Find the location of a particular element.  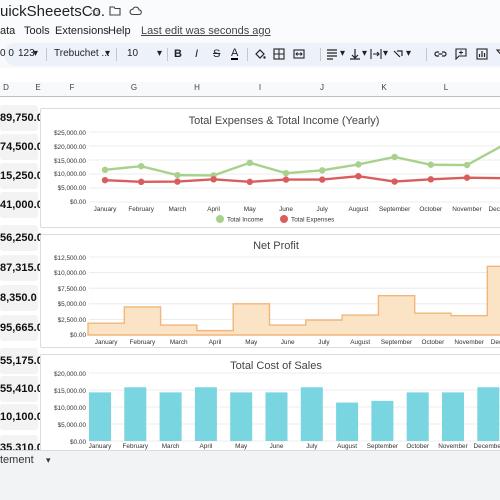

column-header-e: E is located at coordinates (38, 87).